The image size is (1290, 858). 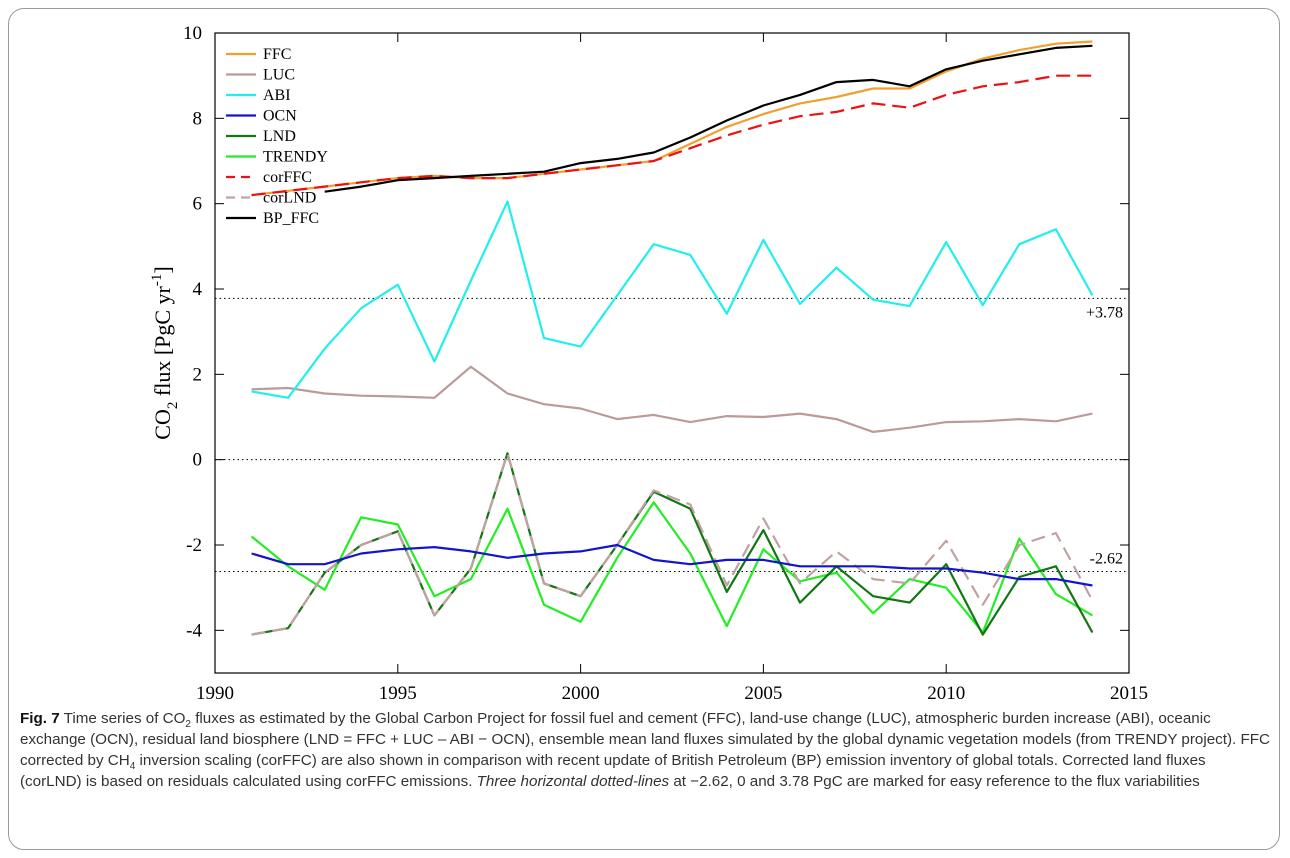 What do you see at coordinates (162, 269) in the screenshot?
I see `y-axis-title-post: ]` at bounding box center [162, 269].